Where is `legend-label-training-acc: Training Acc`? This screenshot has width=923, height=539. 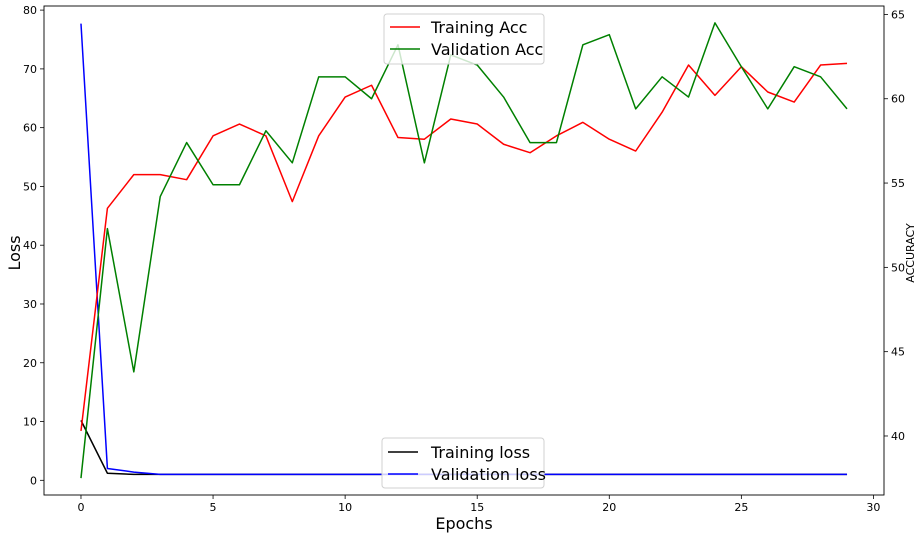
legend-label-training-acc: Training Acc is located at coordinates (478, 27).